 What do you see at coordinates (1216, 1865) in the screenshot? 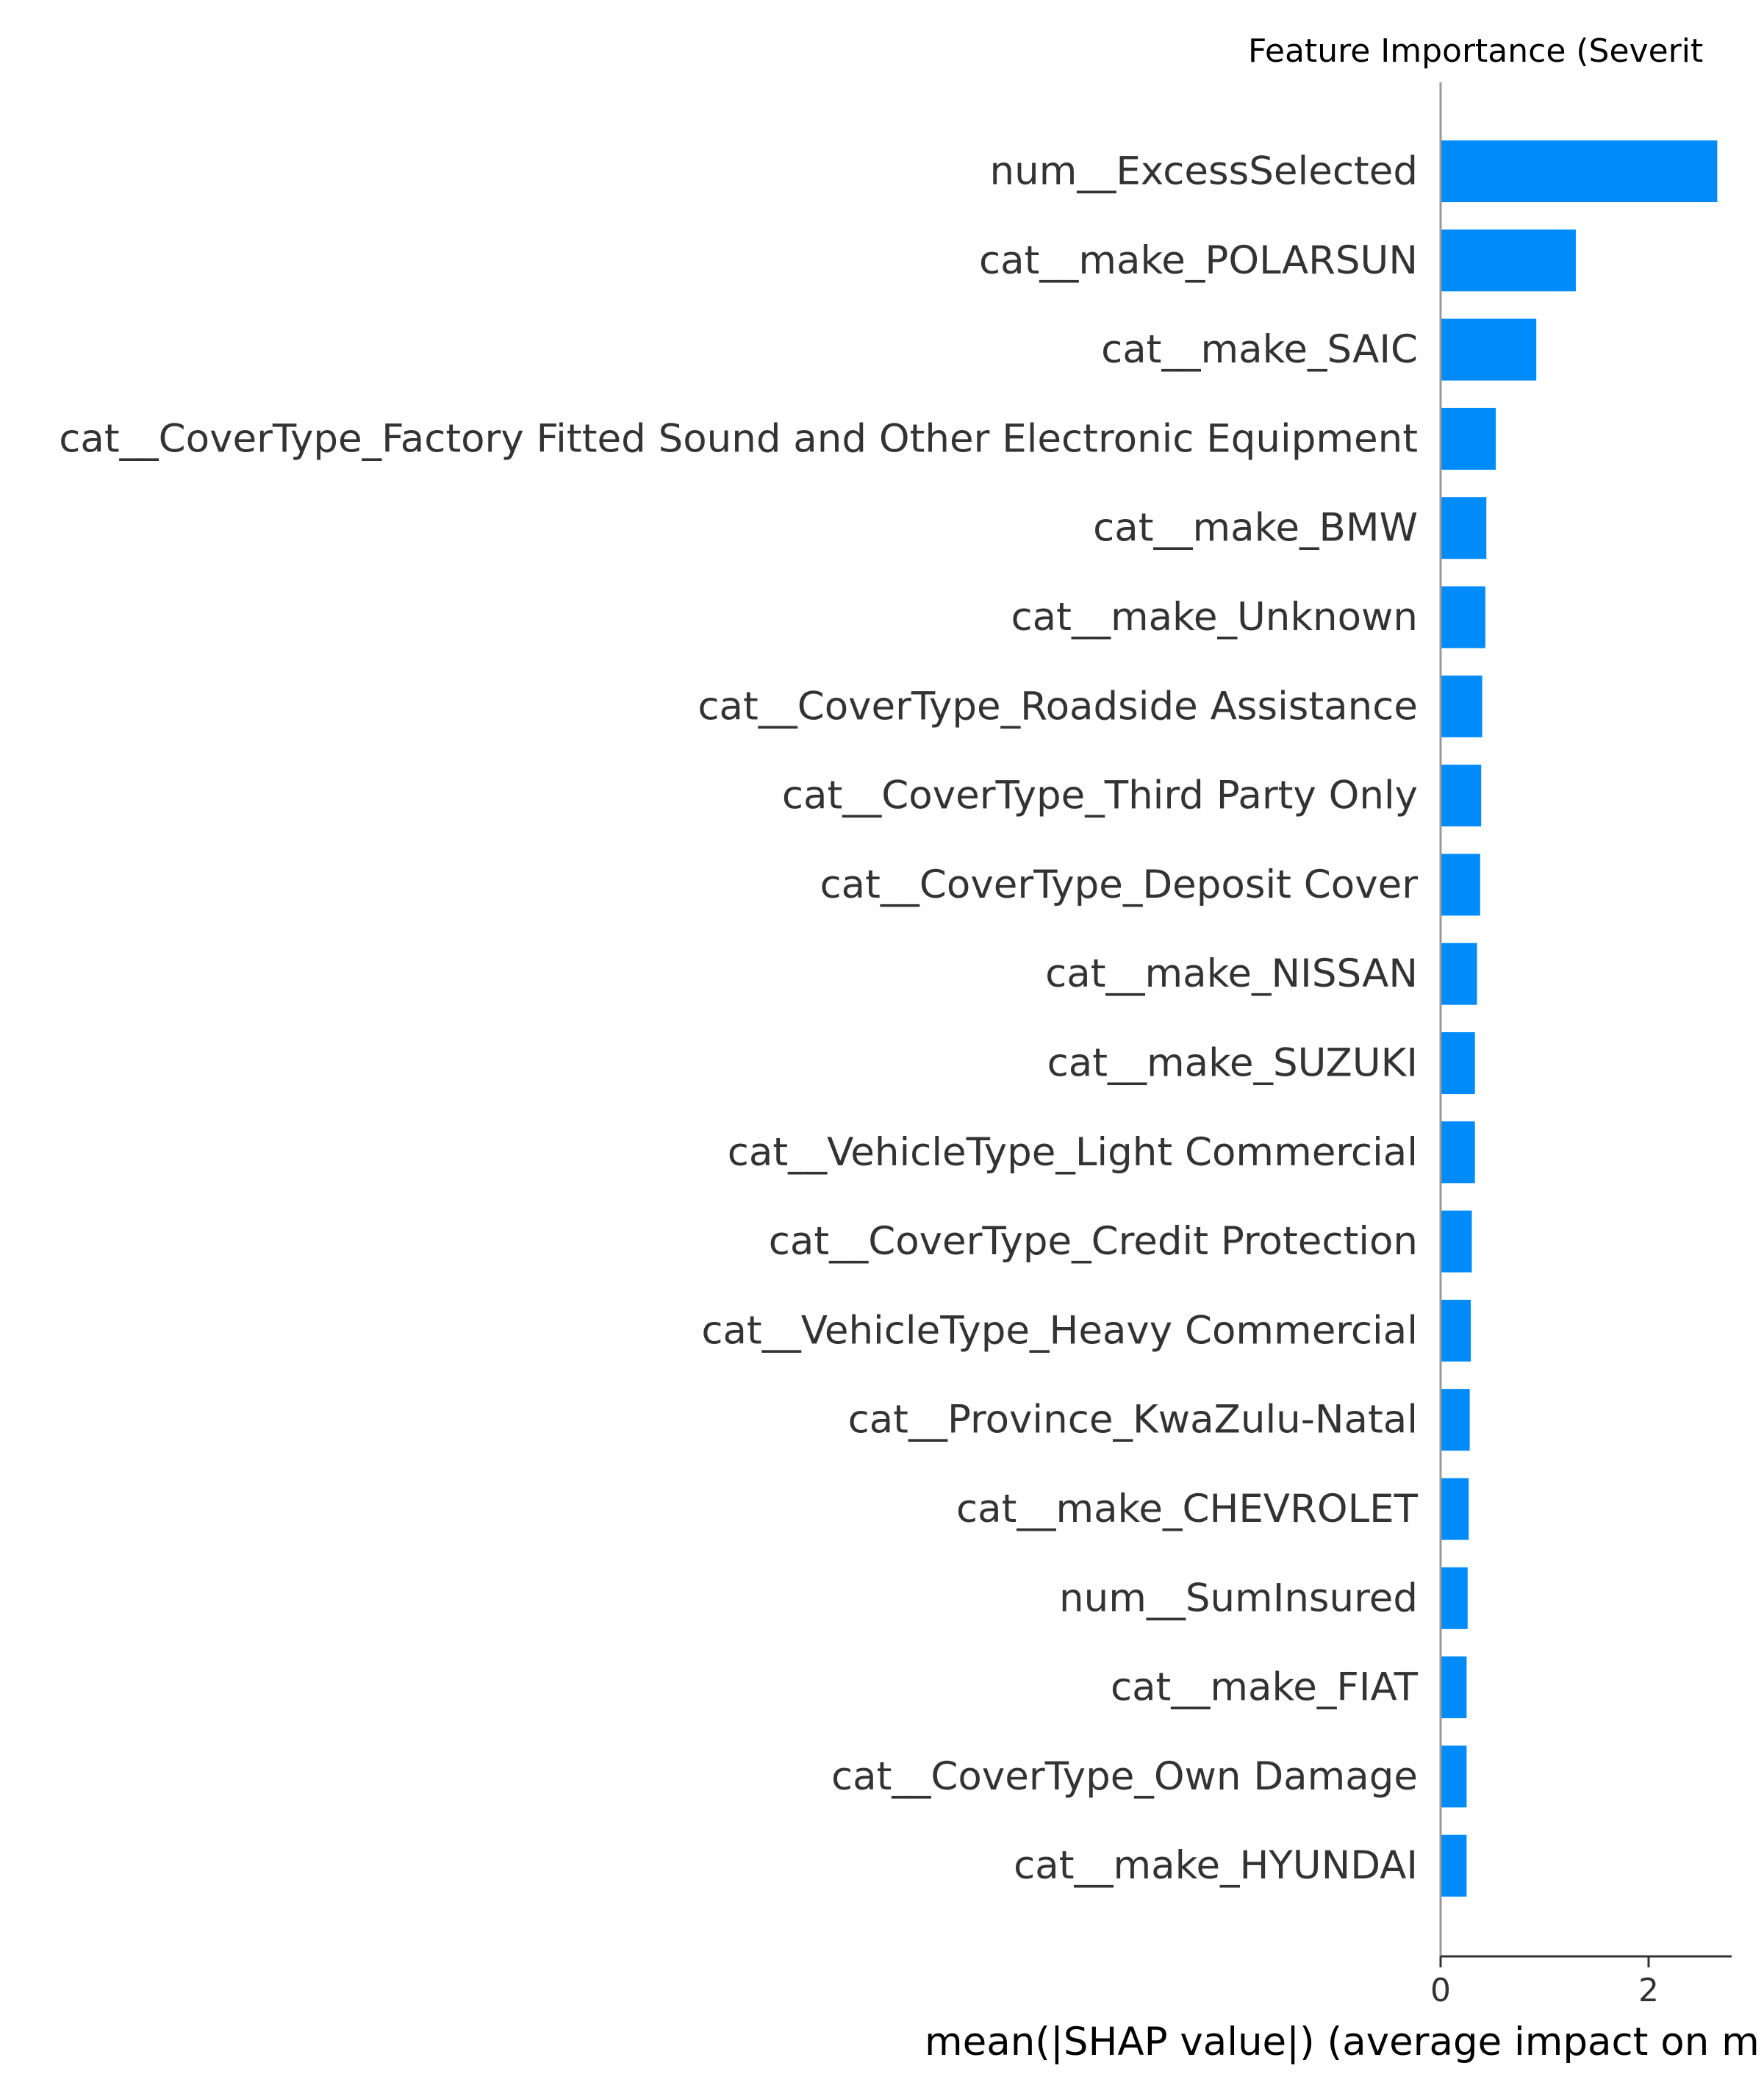
I see `feature-label: cat__make_HYUNDAI` at bounding box center [1216, 1865].